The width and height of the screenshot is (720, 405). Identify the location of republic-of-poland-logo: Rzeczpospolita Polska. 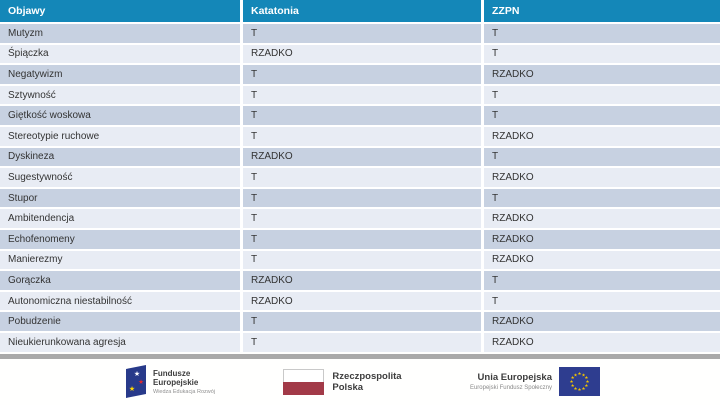
(342, 381).